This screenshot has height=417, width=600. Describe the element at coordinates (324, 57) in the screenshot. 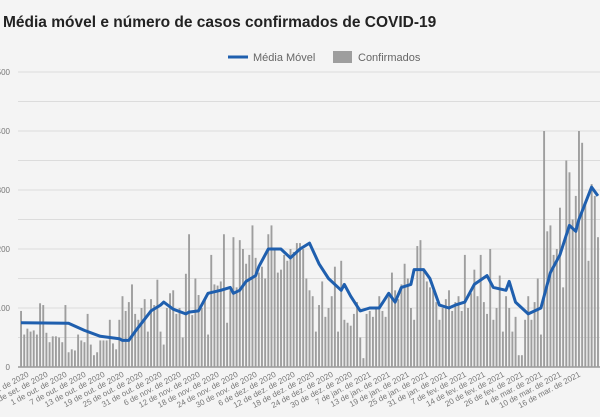

I see `legend: Média Móvel Confirmados` at that location.